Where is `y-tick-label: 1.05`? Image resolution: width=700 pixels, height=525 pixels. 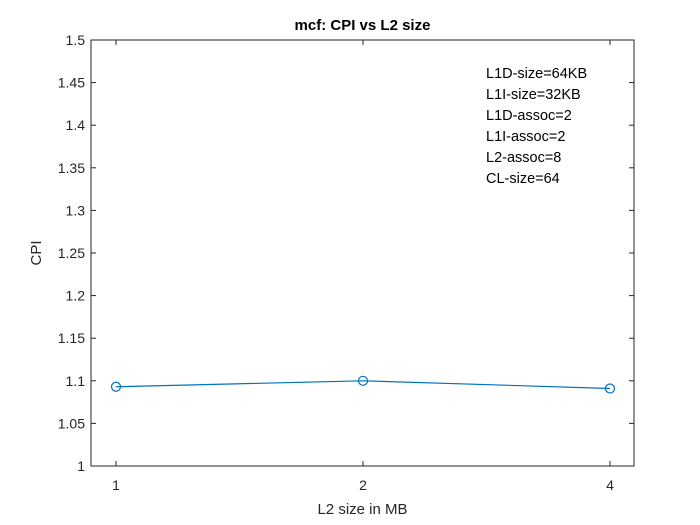 y-tick-label: 1.05 is located at coordinates (71, 423).